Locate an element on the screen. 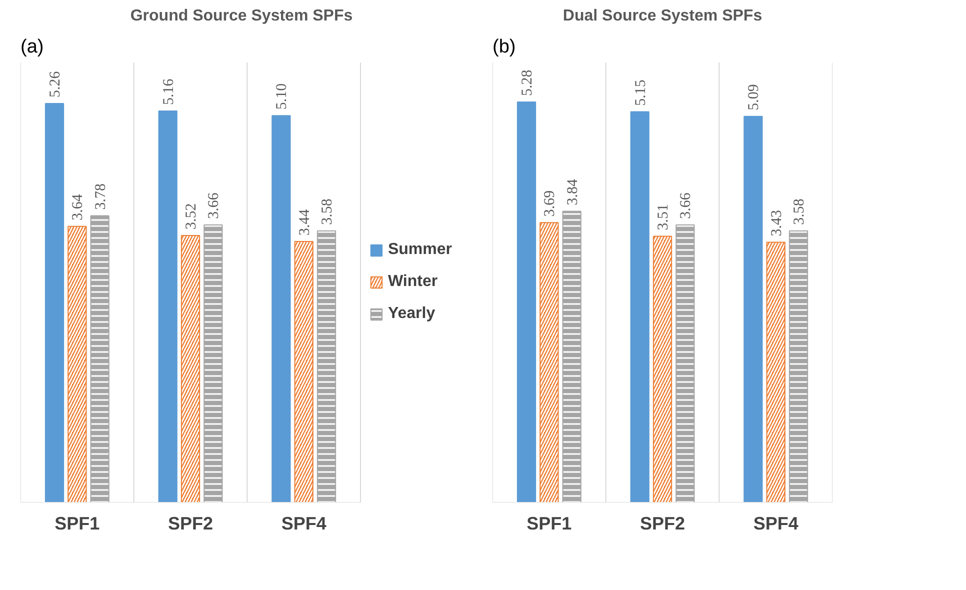  data-label: 5.15 is located at coordinates (640, 93).